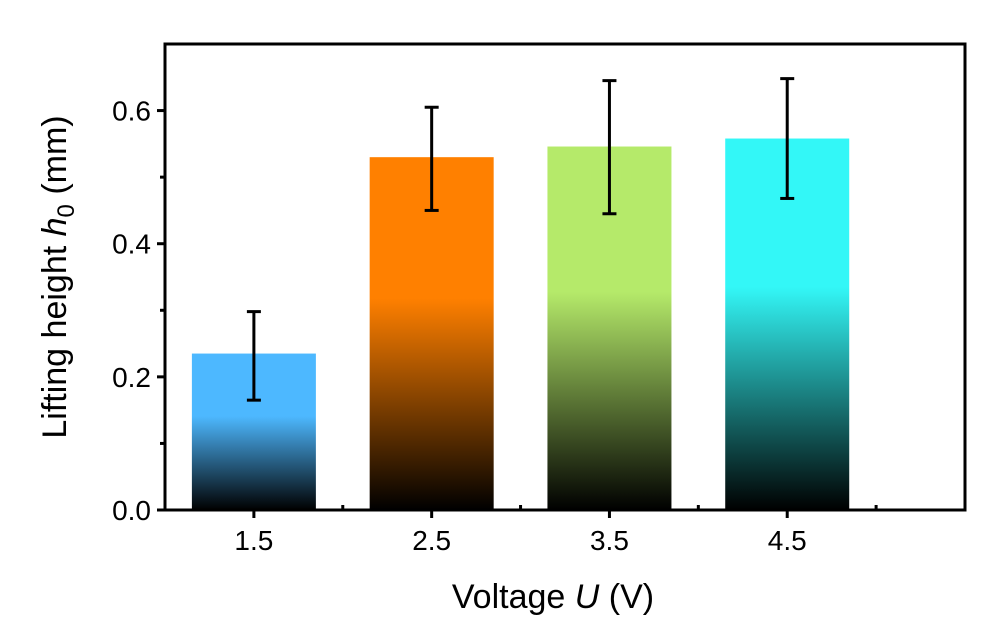 The height and width of the screenshot is (623, 988). What do you see at coordinates (131, 510) in the screenshot?
I see `y-tick-label: 0.0` at bounding box center [131, 510].